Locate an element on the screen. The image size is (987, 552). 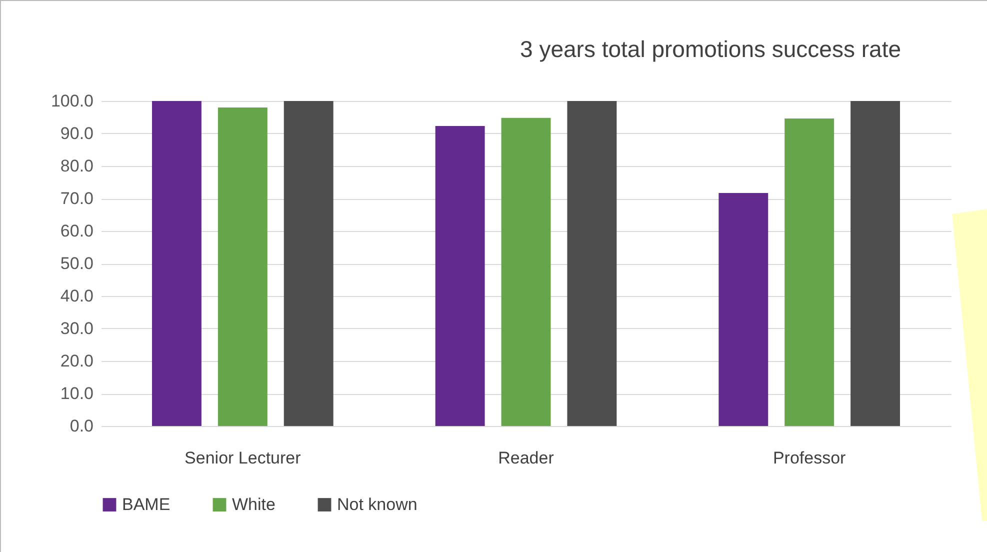
y-tick-label: 0.0 is located at coordinates (82, 426).